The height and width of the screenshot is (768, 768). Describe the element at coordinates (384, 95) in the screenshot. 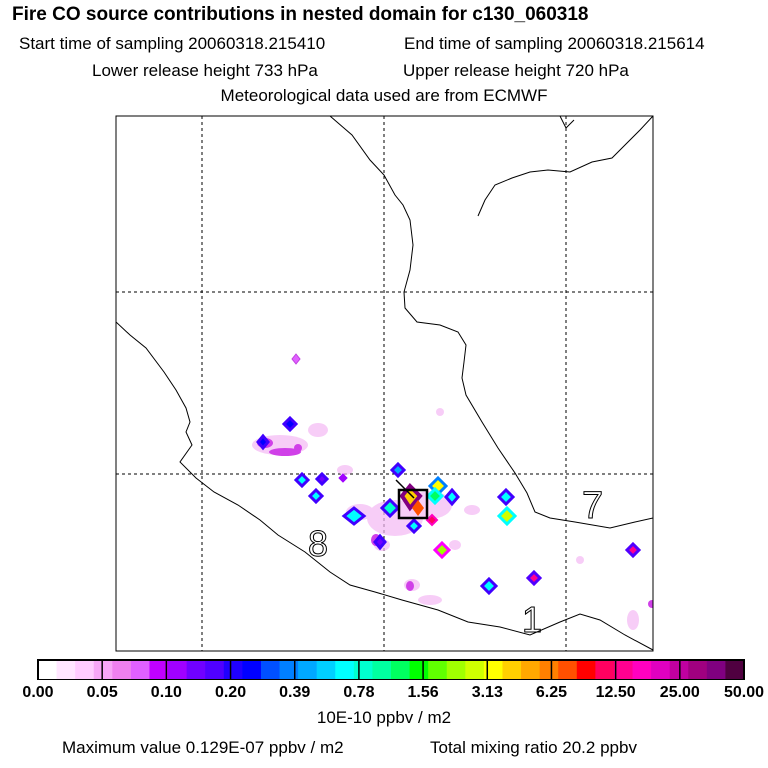

I see `met-data-label: Meteorological data used are from ECMWF` at that location.